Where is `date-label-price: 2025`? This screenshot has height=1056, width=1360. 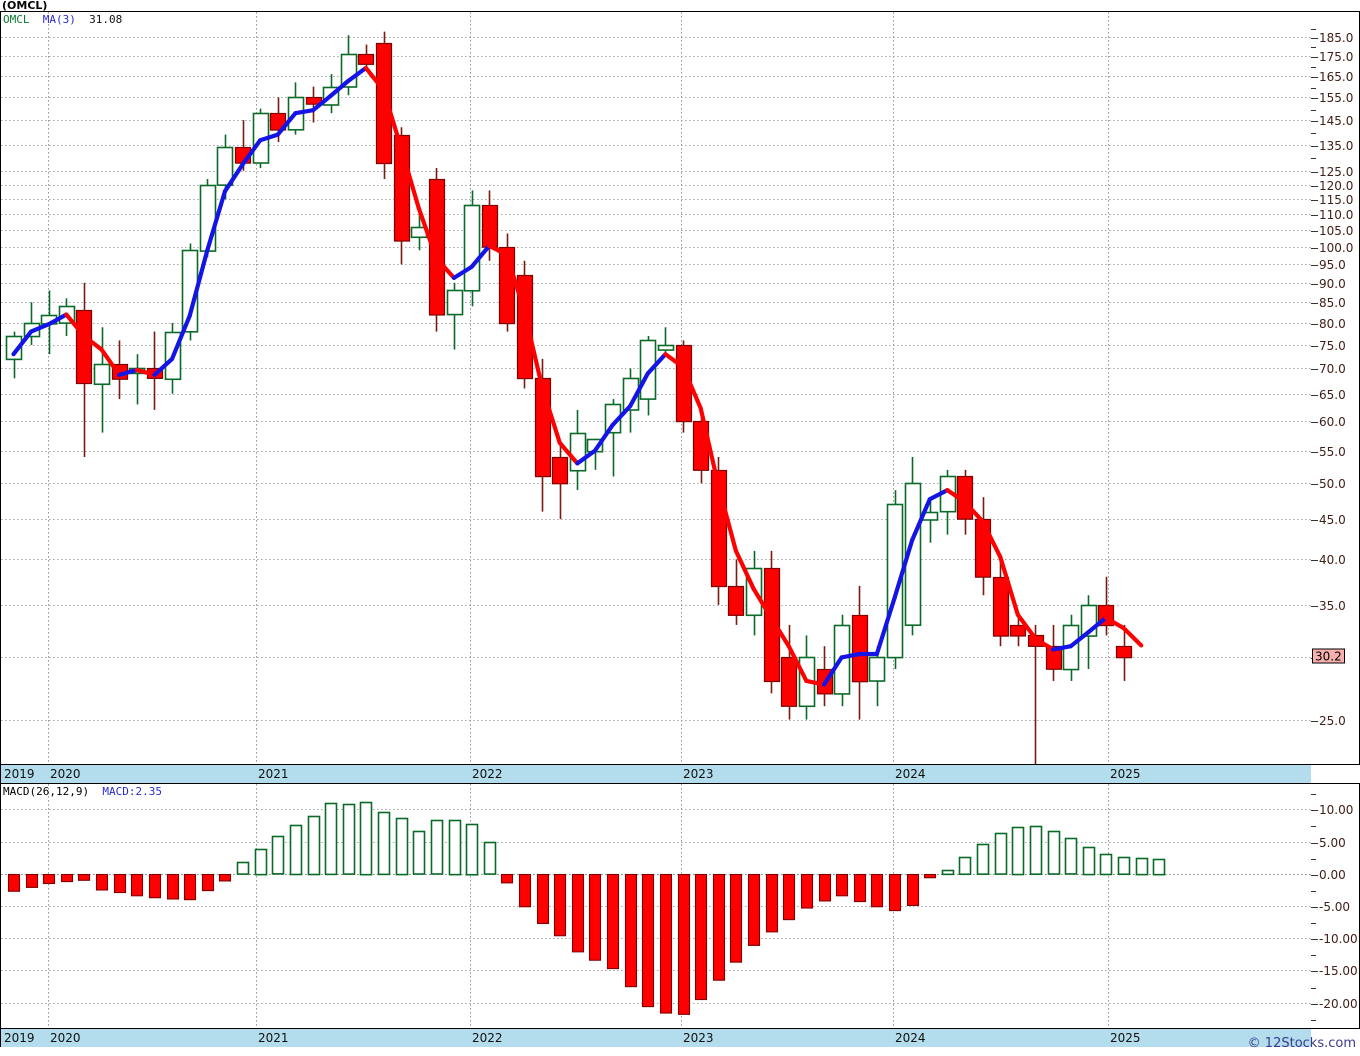 date-label-price: 2025 is located at coordinates (1125, 774).